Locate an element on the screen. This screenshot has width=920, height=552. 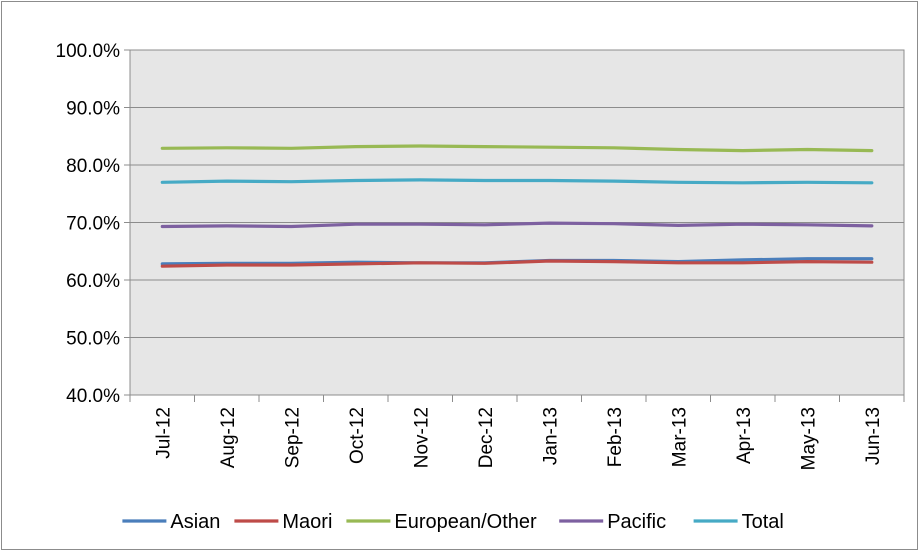
legend-label: Maori is located at coordinates (307, 522).